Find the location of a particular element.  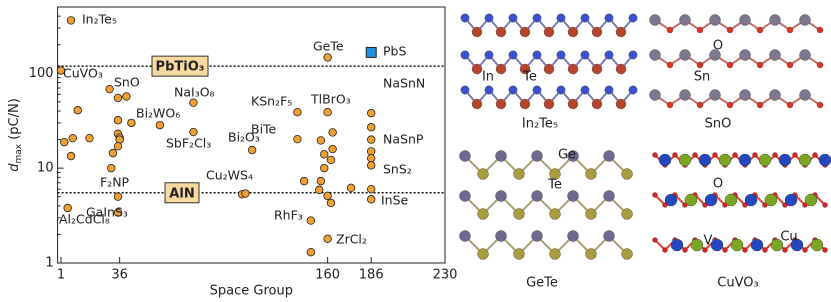

x-axis-label: Space Group is located at coordinates (251, 291).